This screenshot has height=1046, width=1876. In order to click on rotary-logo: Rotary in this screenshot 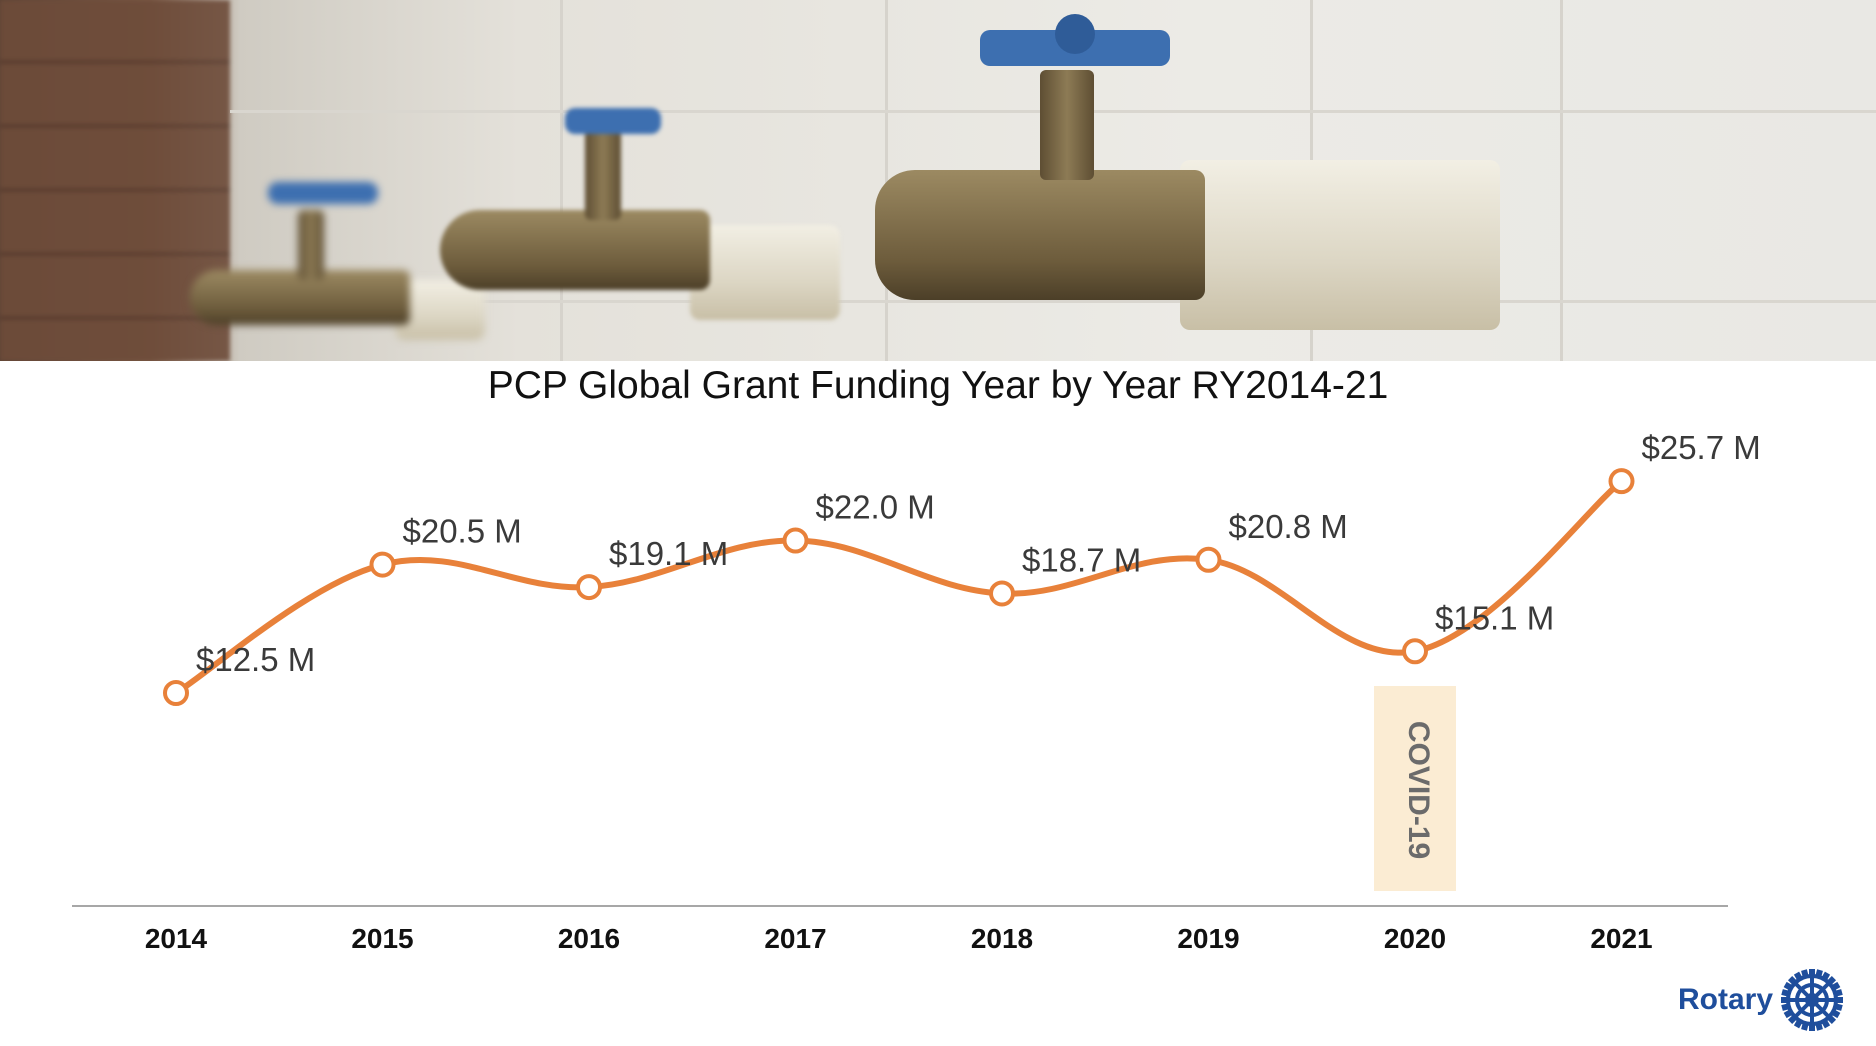, I will do `click(1761, 1000)`.